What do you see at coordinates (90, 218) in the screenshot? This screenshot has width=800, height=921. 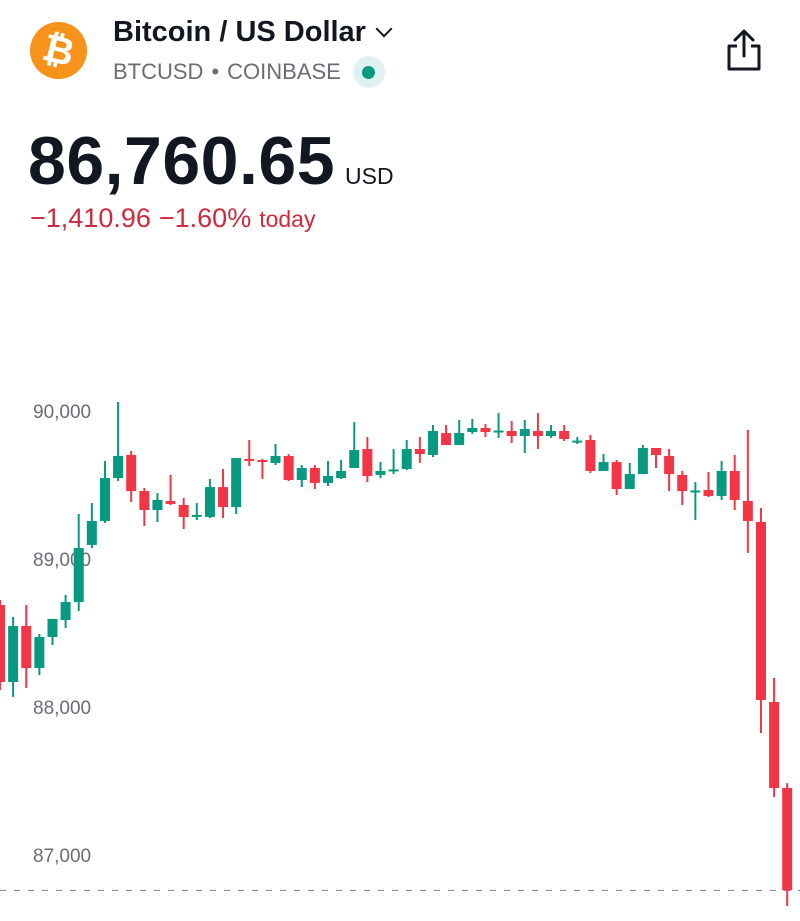 I see `change-value: −1,410.96` at bounding box center [90, 218].